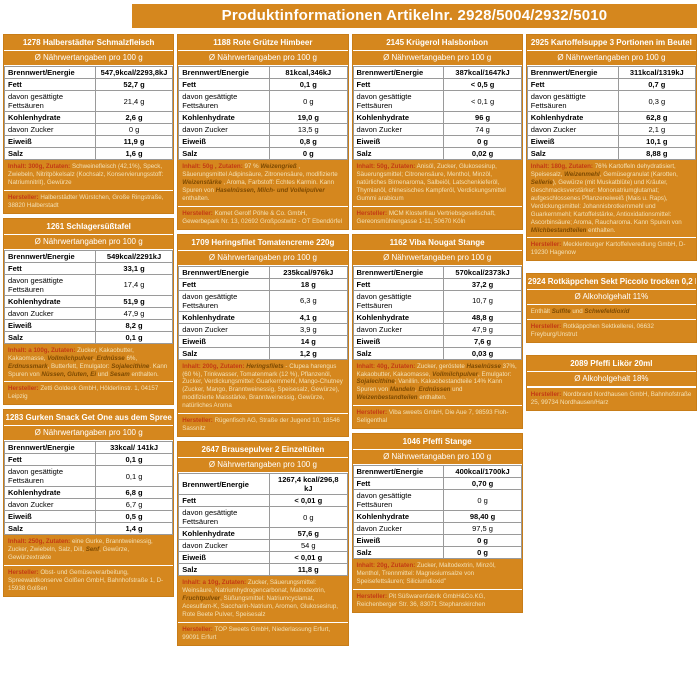  What do you see at coordinates (482, 153) in the screenshot?
I see `nutrient-value: 0,02 g` at bounding box center [482, 153].